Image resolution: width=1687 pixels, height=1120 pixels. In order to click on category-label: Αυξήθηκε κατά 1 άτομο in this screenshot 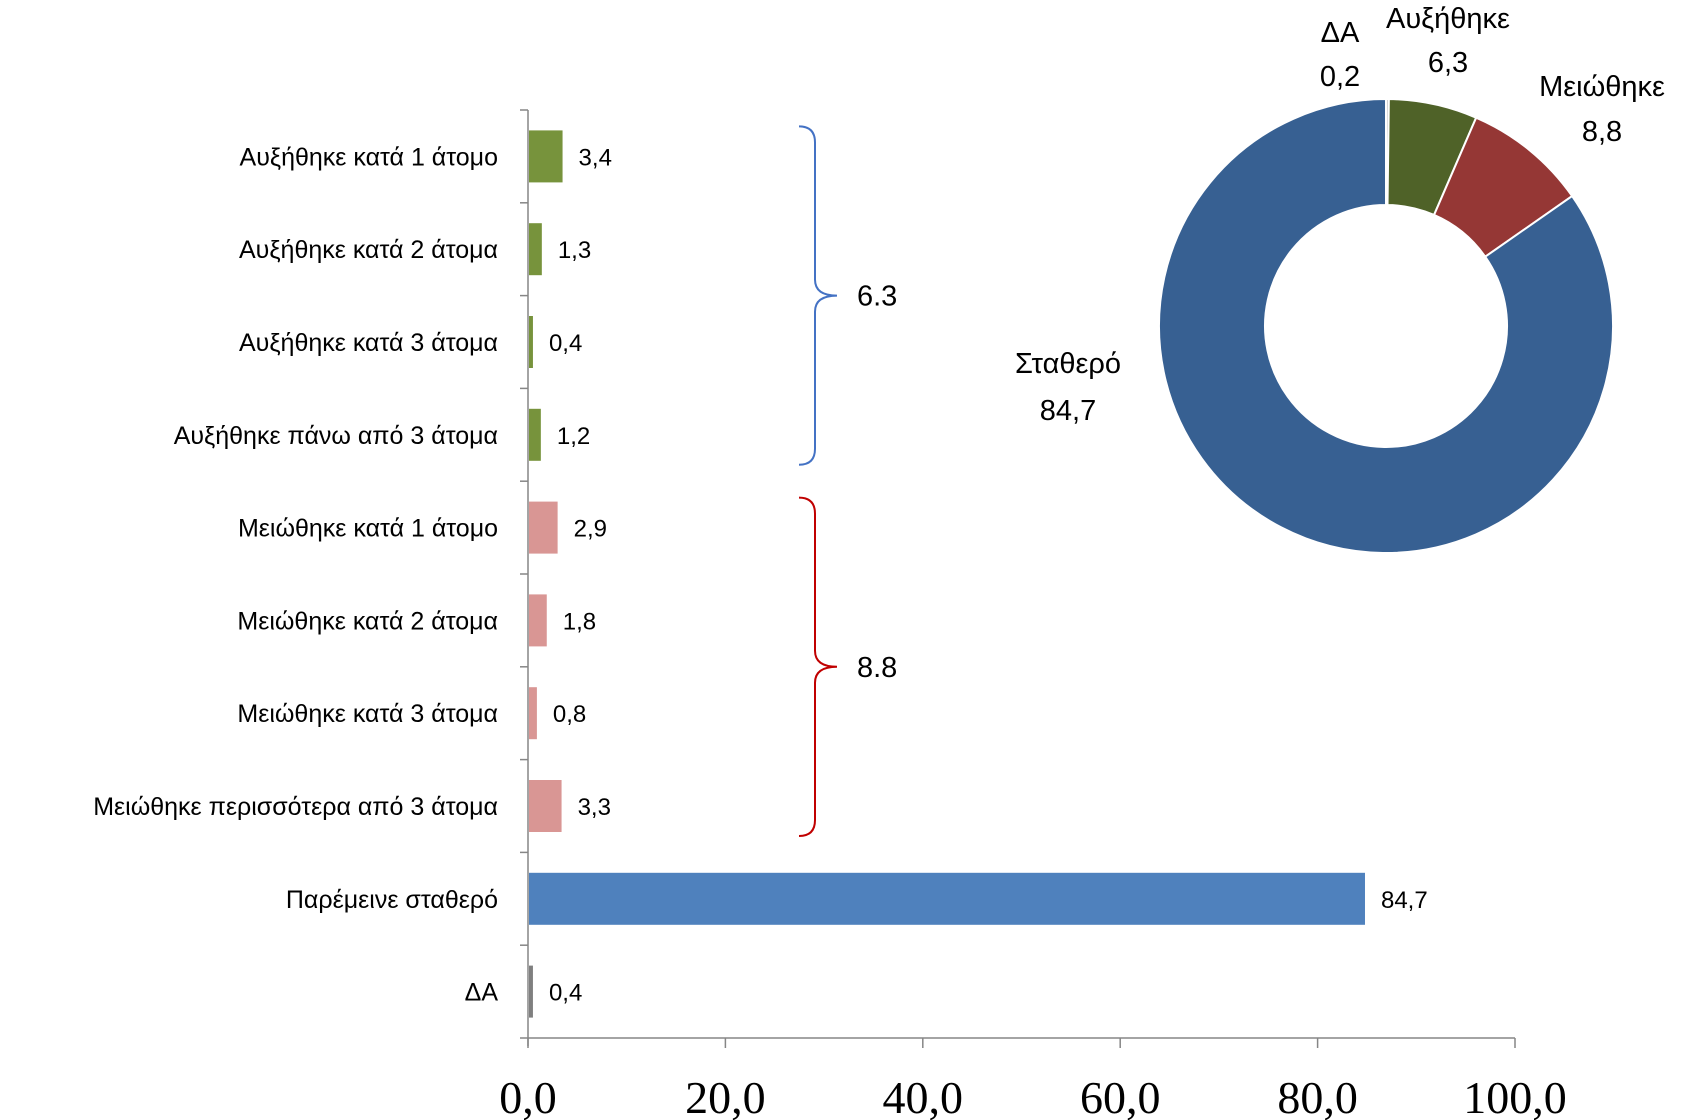, I will do `click(369, 157)`.